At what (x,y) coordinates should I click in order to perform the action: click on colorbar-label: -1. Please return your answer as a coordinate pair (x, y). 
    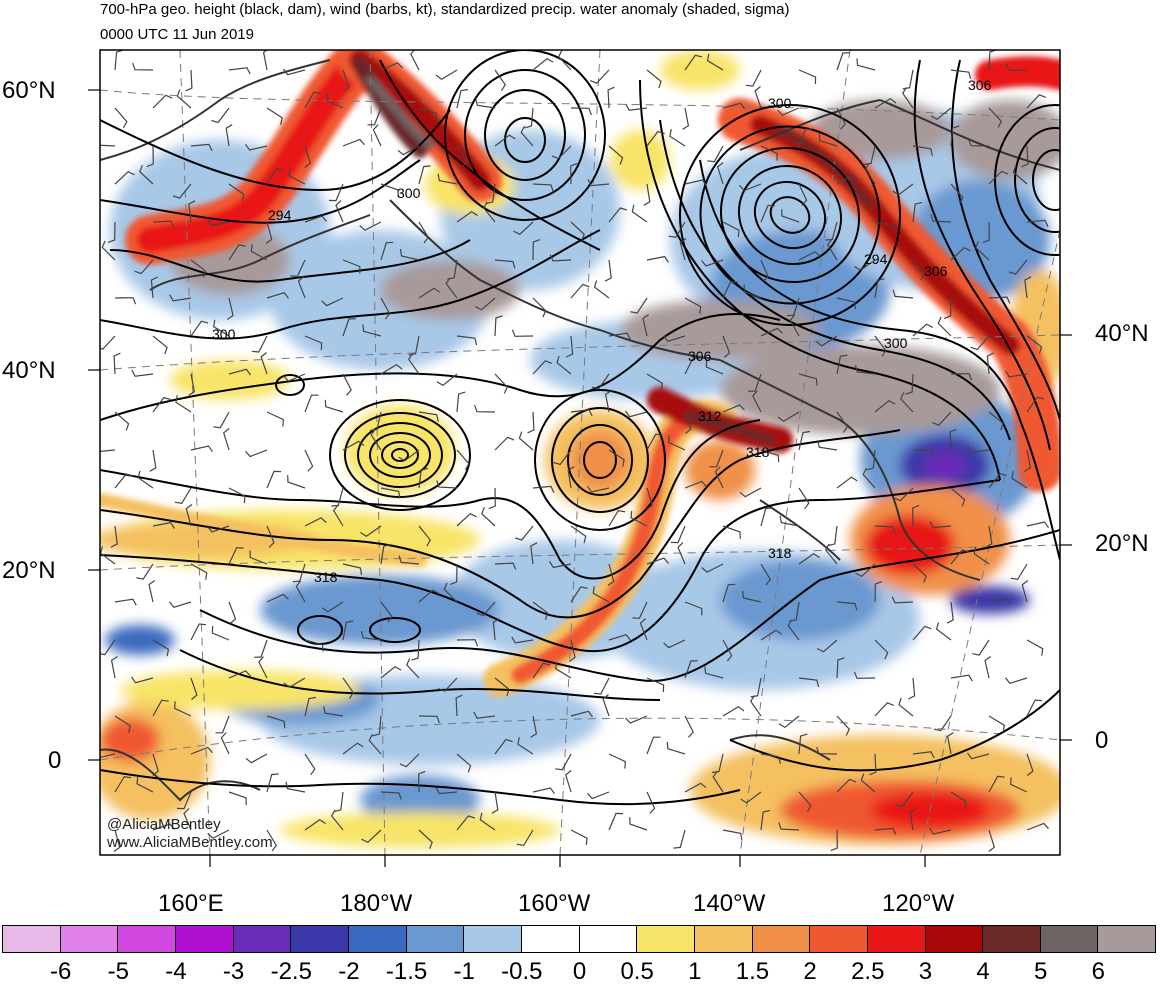
    Looking at the image, I should click on (464, 971).